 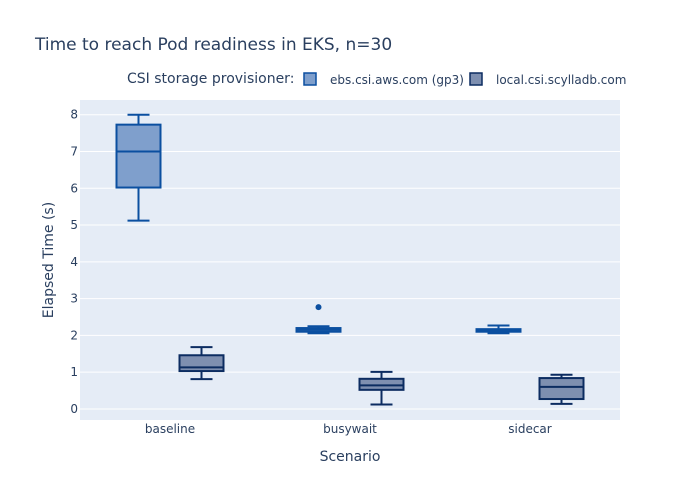 What do you see at coordinates (530, 429) in the screenshot?
I see `x-tick-label: sidecar` at bounding box center [530, 429].